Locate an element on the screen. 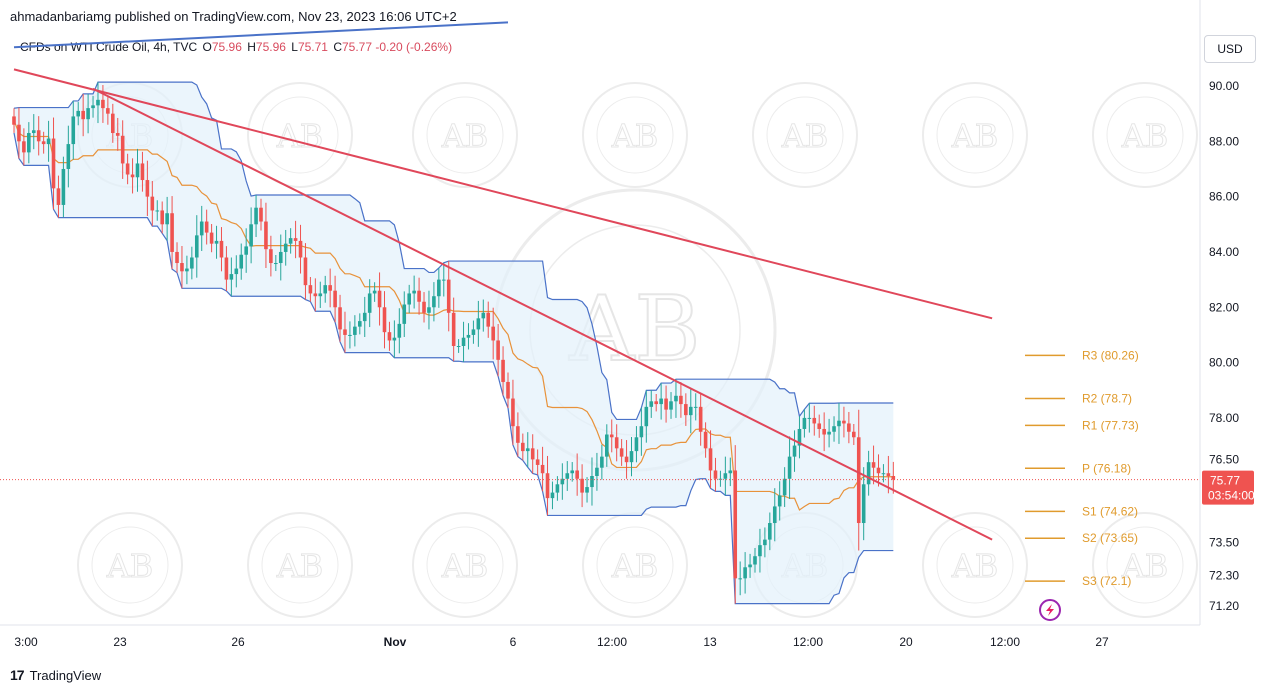 The width and height of the screenshot is (1280, 695). lightning-icon is located at coordinates (1050, 610).